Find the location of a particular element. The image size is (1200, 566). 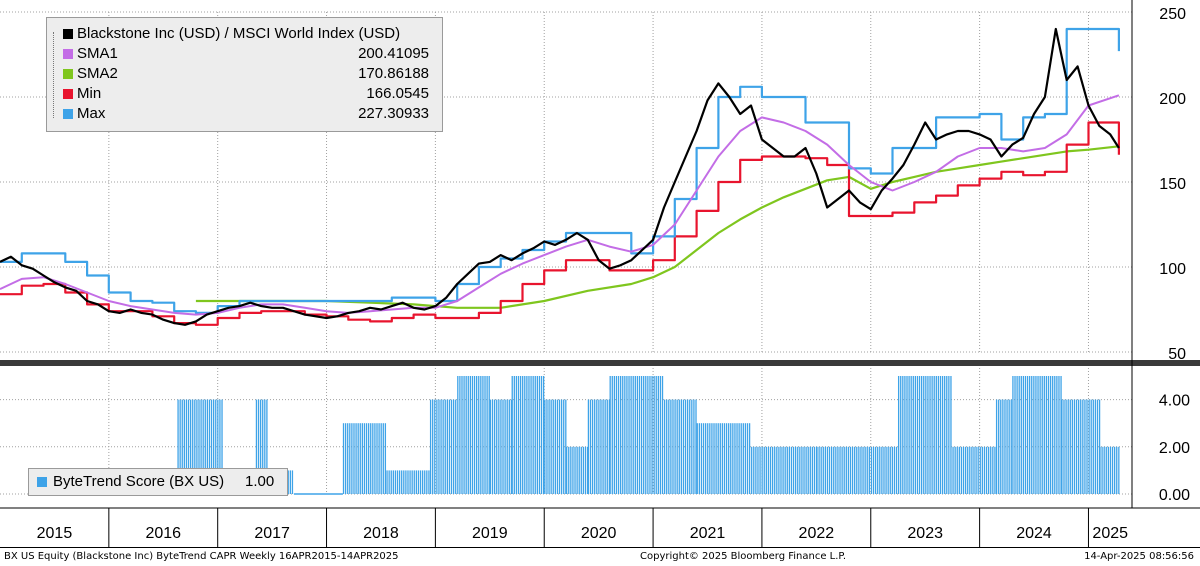

lower-tick-label-1: 2.00 is located at coordinates (1174, 448).